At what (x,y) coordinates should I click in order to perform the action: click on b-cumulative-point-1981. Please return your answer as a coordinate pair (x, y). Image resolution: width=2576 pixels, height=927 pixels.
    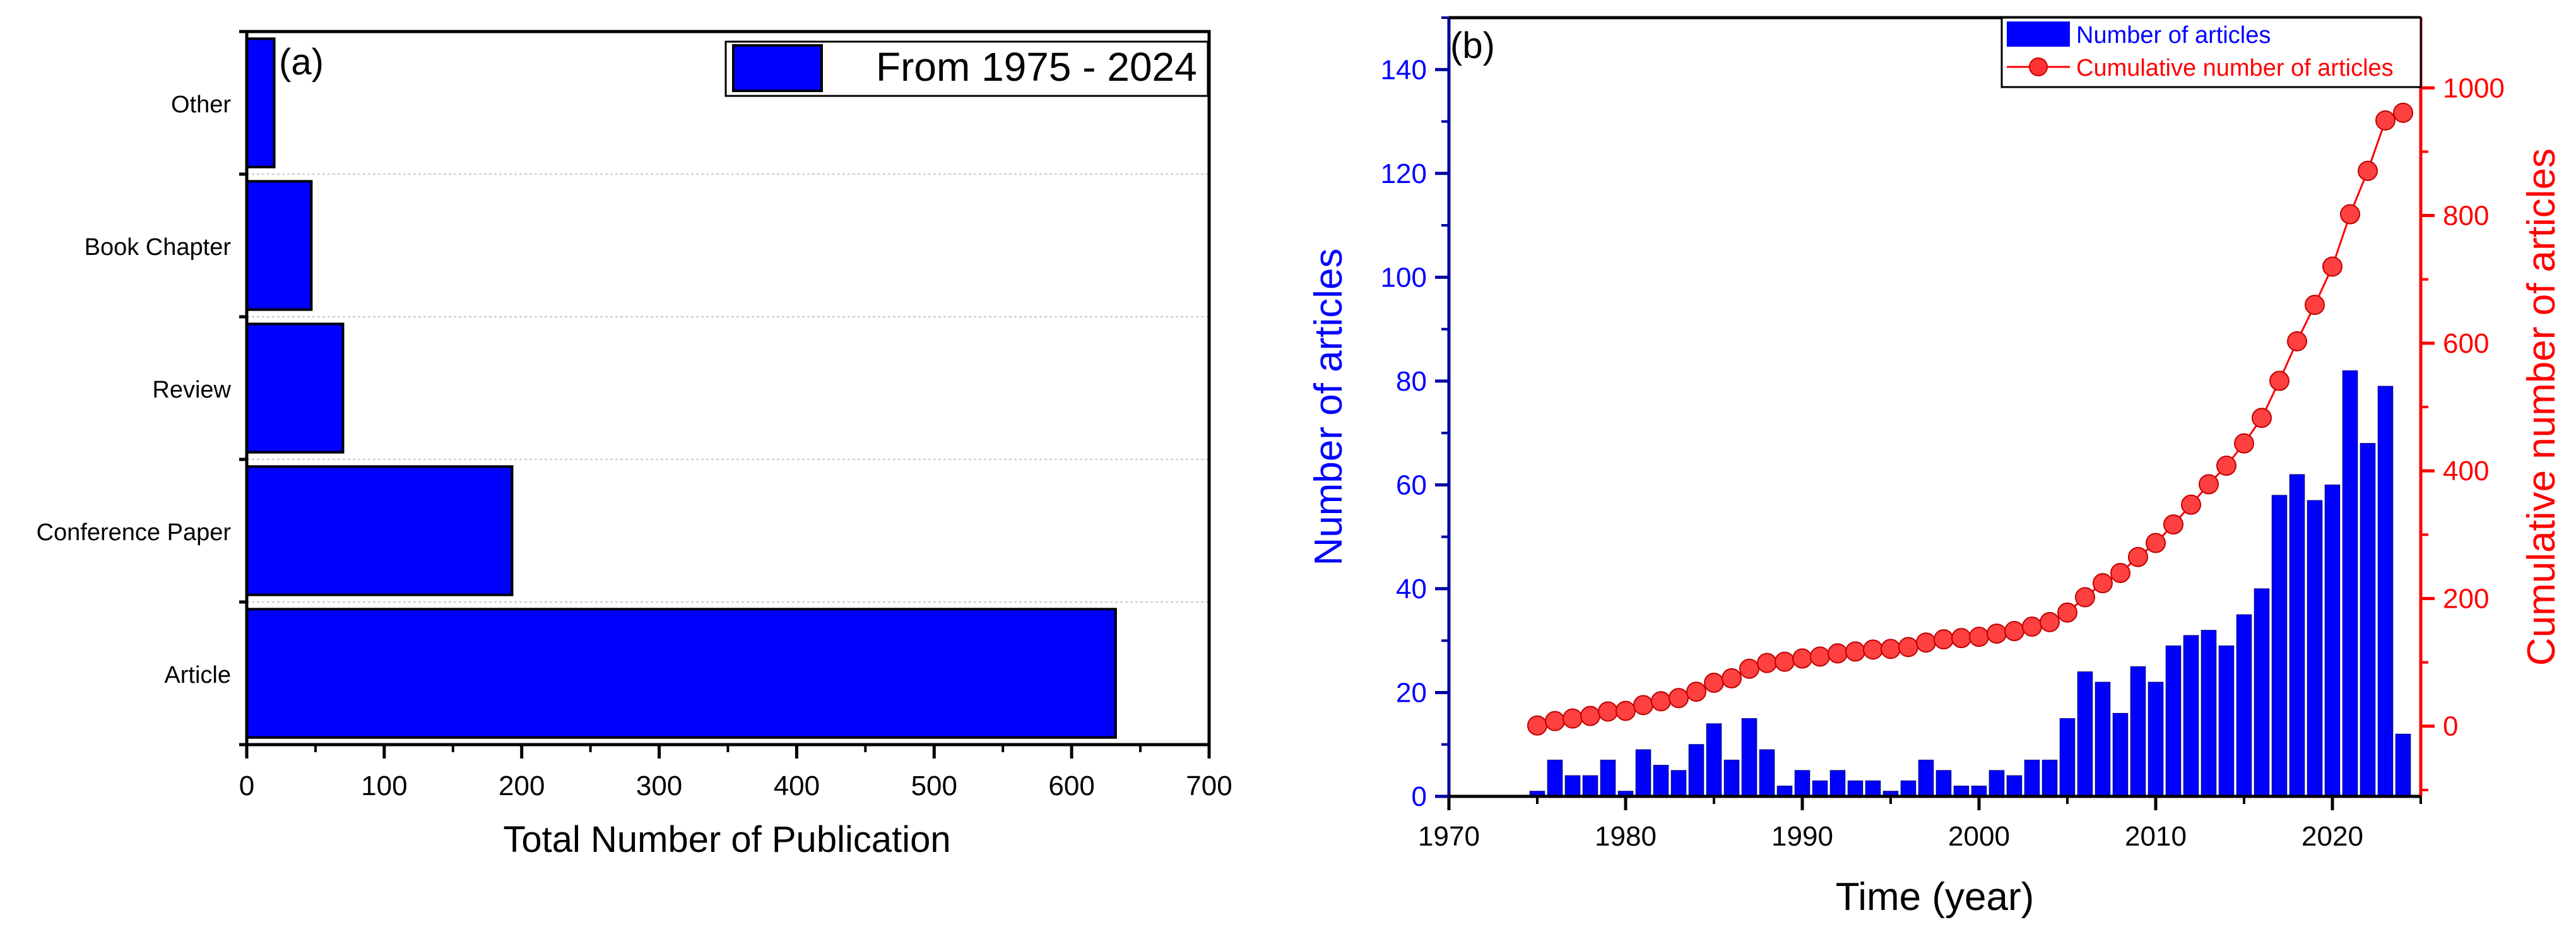
    Looking at the image, I should click on (1643, 705).